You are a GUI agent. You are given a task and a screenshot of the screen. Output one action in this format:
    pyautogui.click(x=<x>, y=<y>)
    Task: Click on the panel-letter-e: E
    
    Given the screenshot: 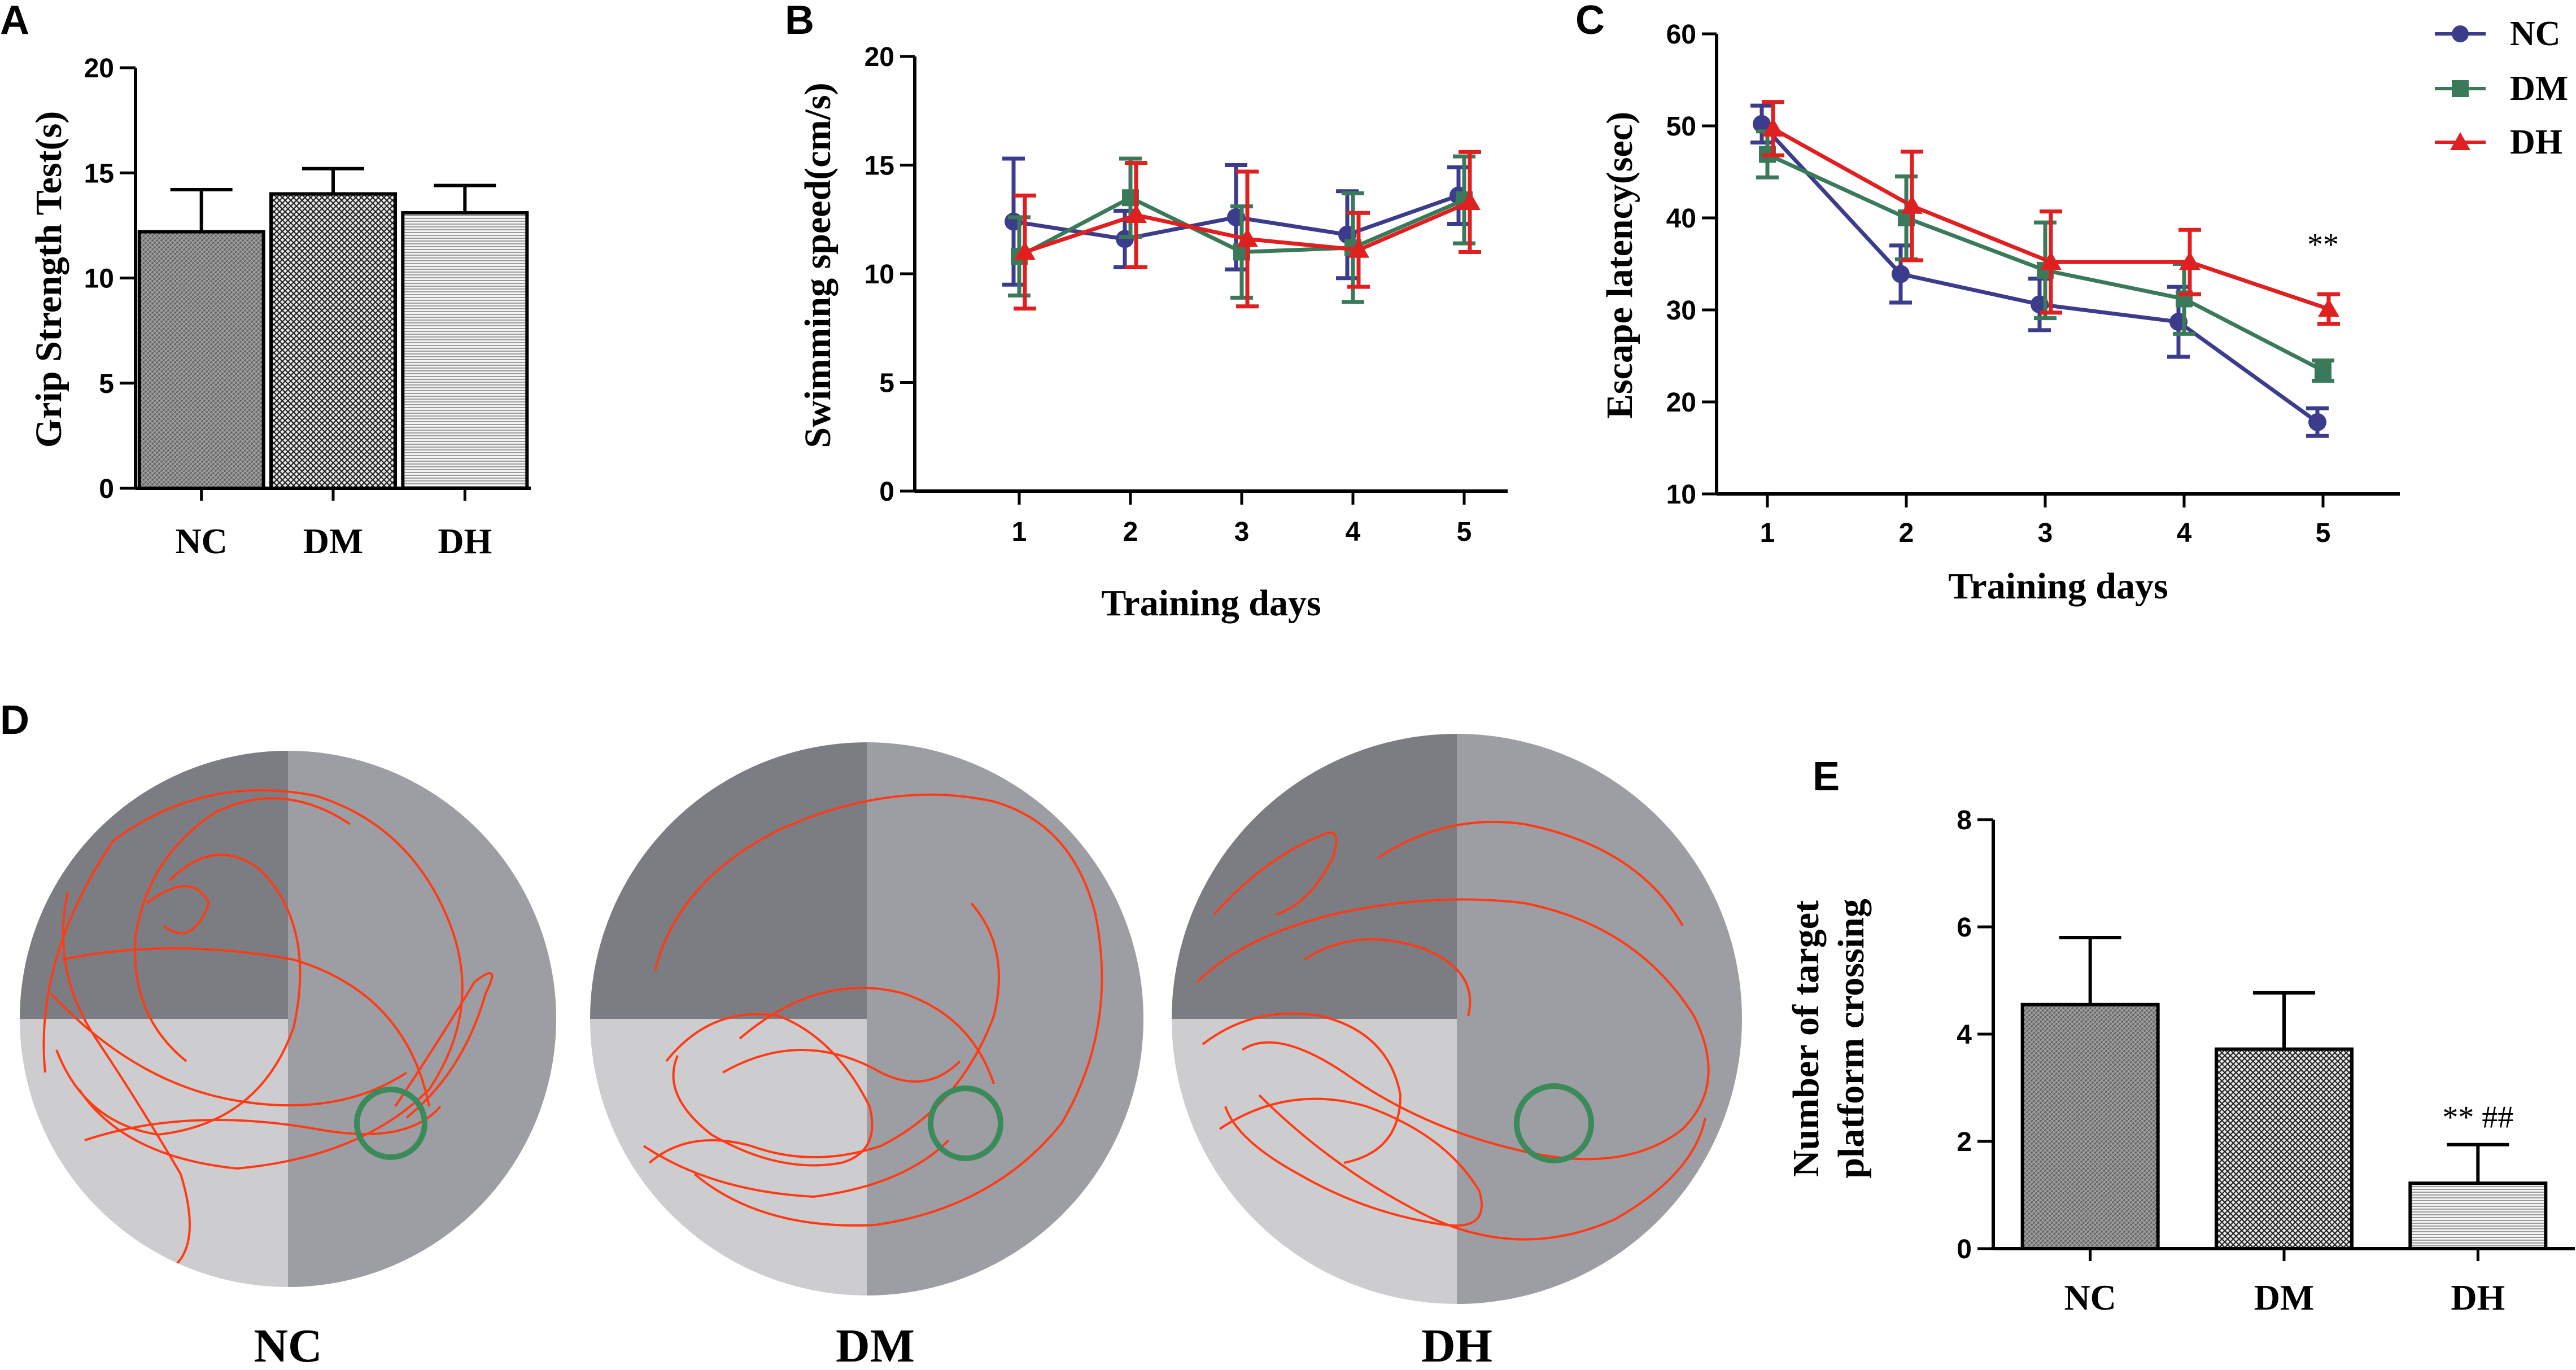 What is the action you would take?
    pyautogui.click(x=1826, y=776)
    